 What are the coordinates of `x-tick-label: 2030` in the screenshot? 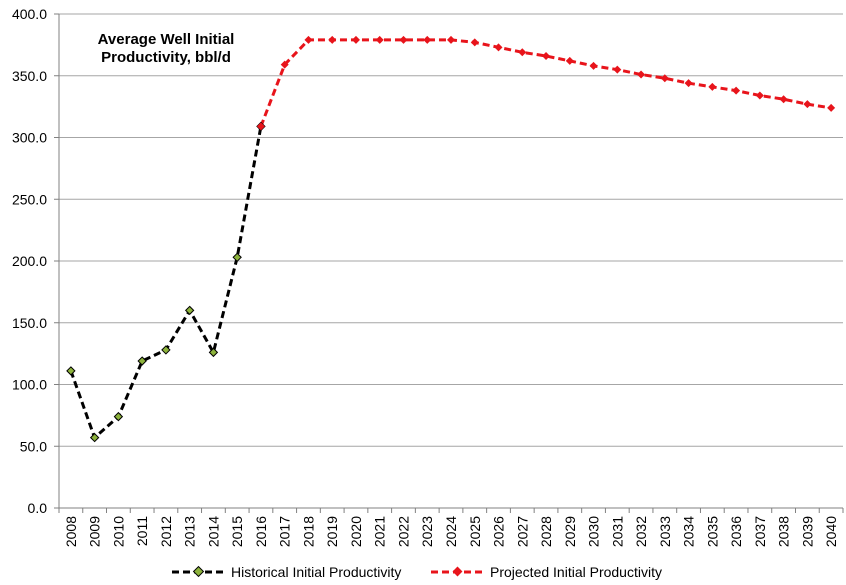 It's located at (594, 531).